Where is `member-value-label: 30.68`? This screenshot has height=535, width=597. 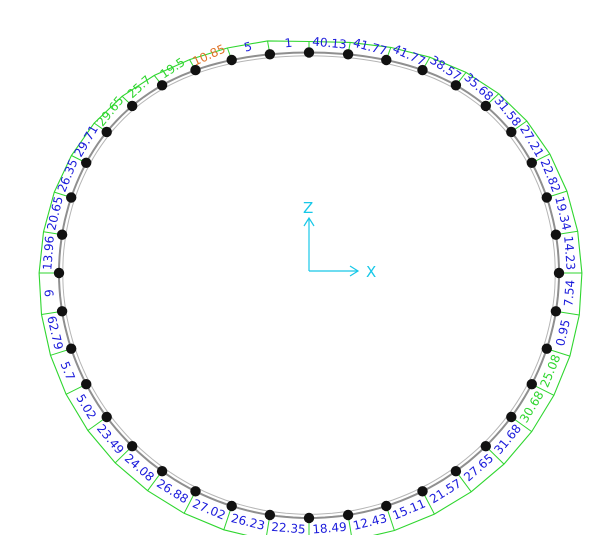 member-value-label: 30.68 is located at coordinates (532, 406).